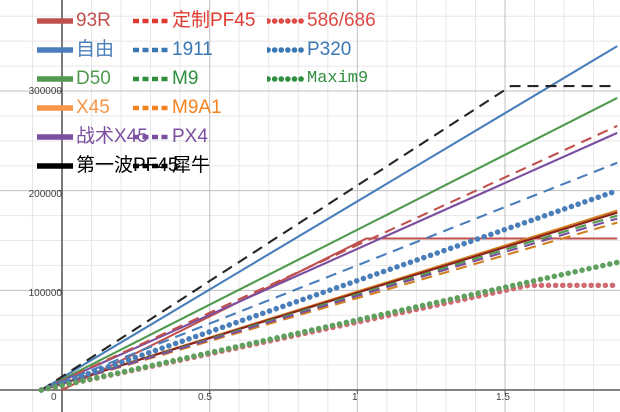  I want to click on ytick-label-100000: 100000, so click(45, 293).